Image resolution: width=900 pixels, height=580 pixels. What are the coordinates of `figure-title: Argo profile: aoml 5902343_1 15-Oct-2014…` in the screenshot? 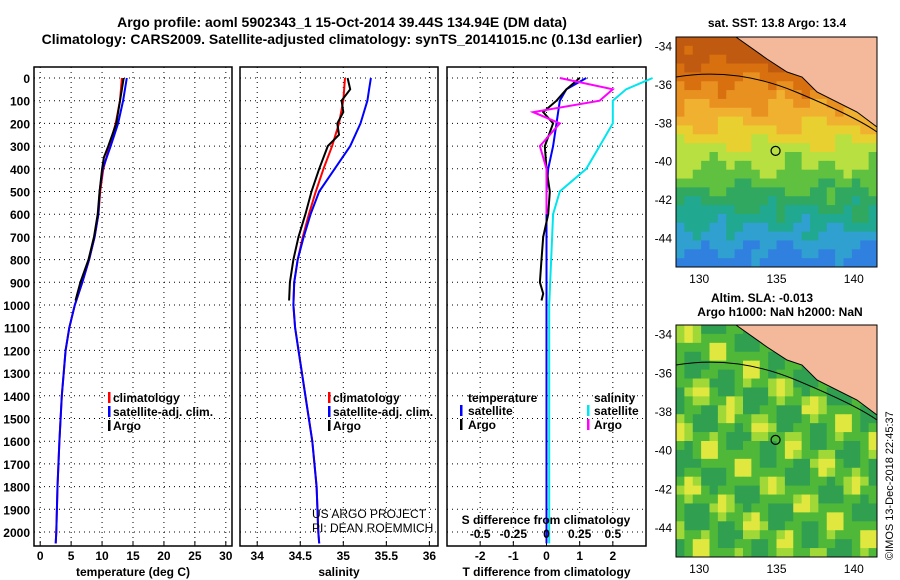 It's located at (342, 22).